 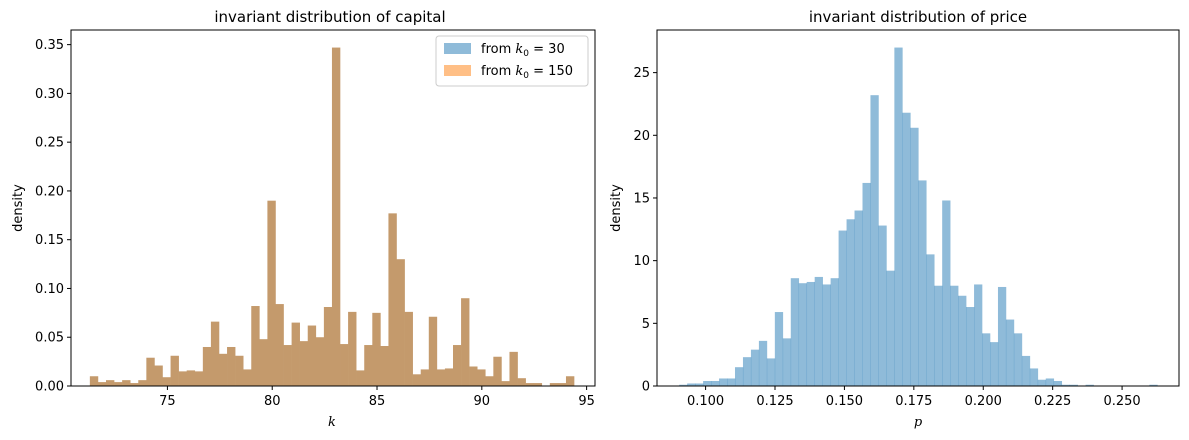 I want to click on legend-2-sub: 0, so click(x=526, y=76).